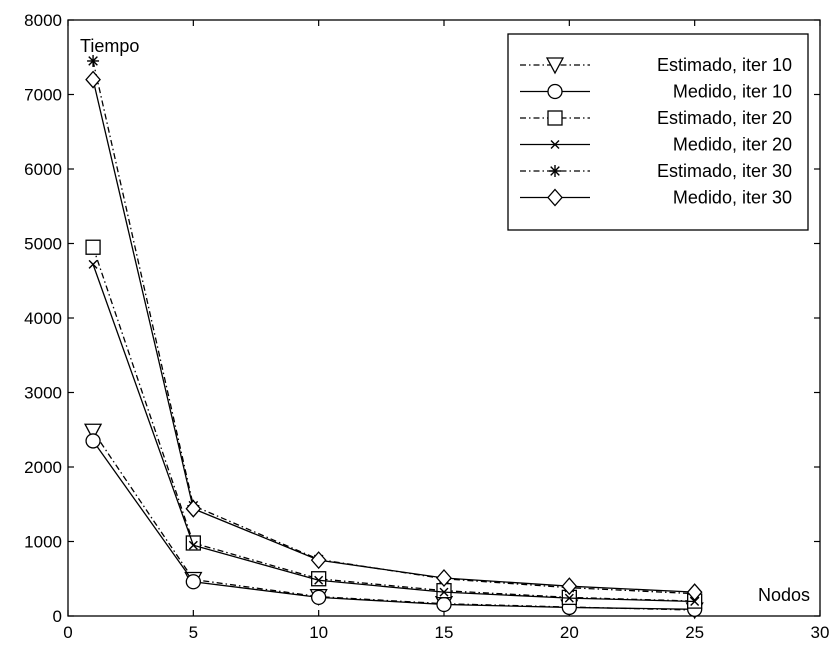 This screenshot has height=652, width=835. I want to click on x-tick-label: 25, so click(694, 632).